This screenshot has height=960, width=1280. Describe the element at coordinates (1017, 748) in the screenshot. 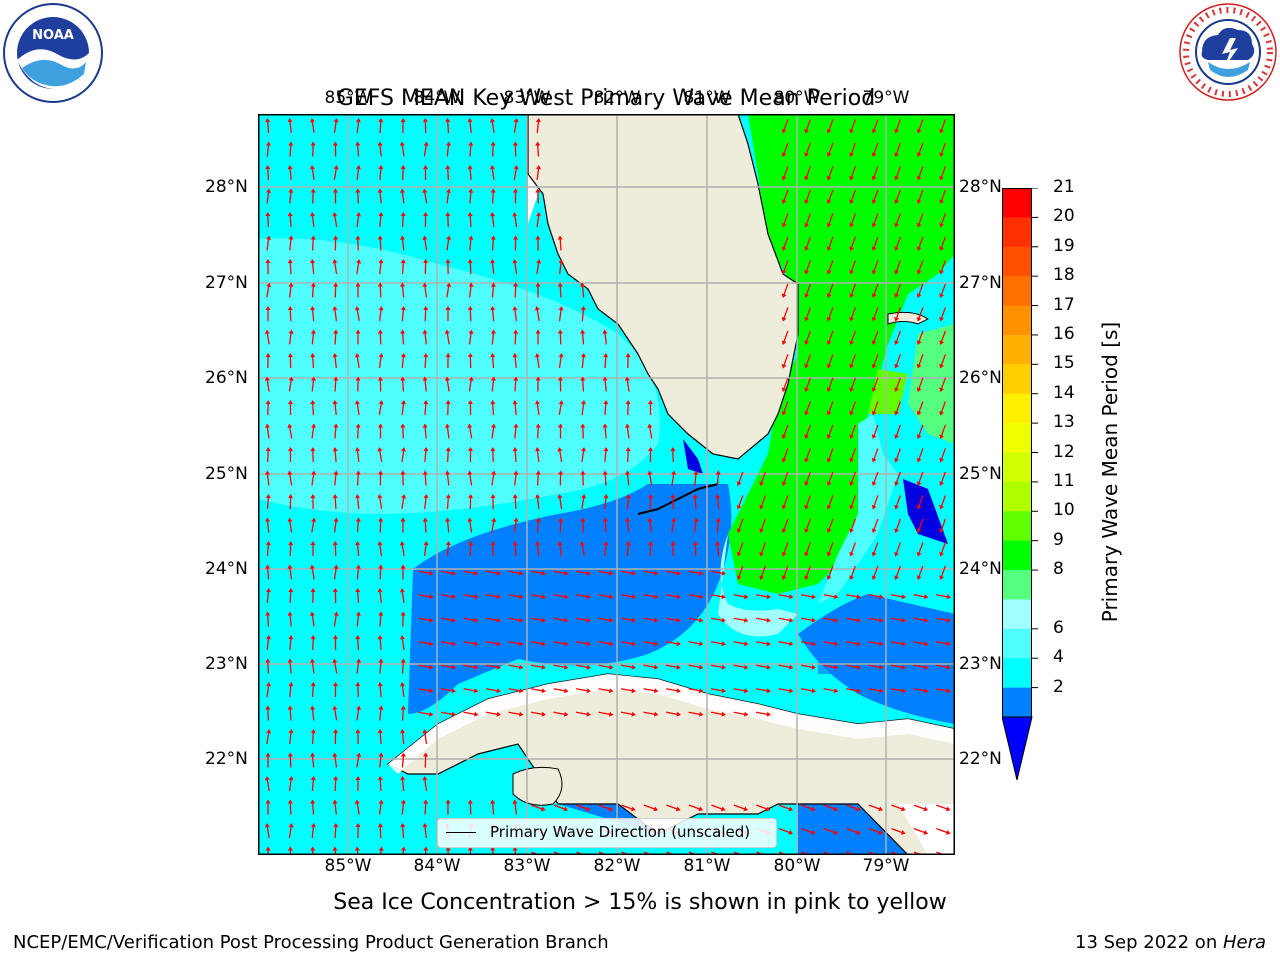

I see `colorbar-extend-under` at that location.